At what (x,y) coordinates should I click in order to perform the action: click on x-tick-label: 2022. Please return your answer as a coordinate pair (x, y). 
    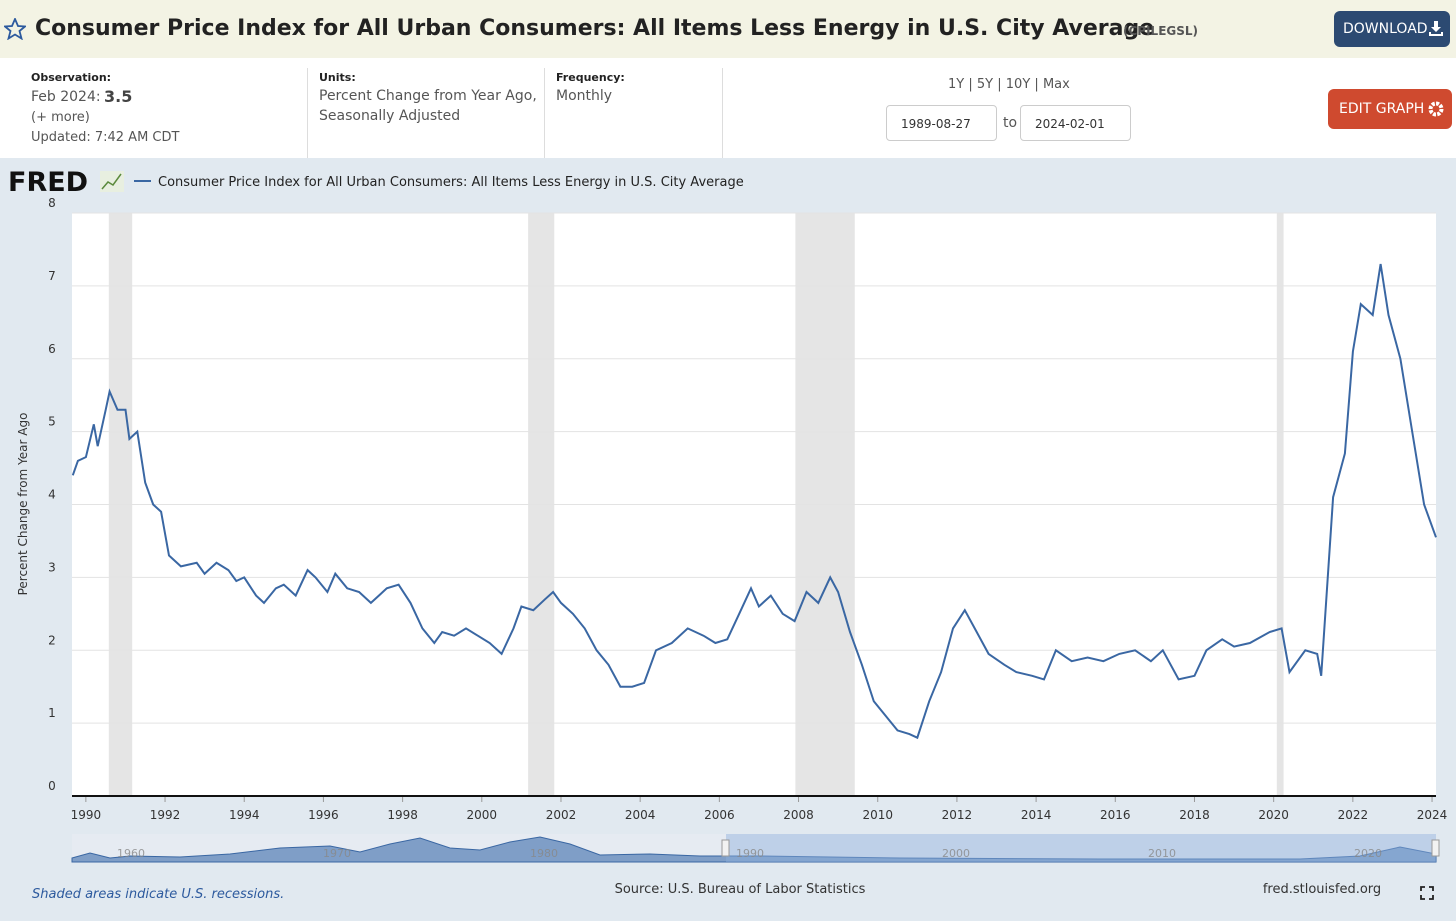
    Looking at the image, I should click on (1353, 815).